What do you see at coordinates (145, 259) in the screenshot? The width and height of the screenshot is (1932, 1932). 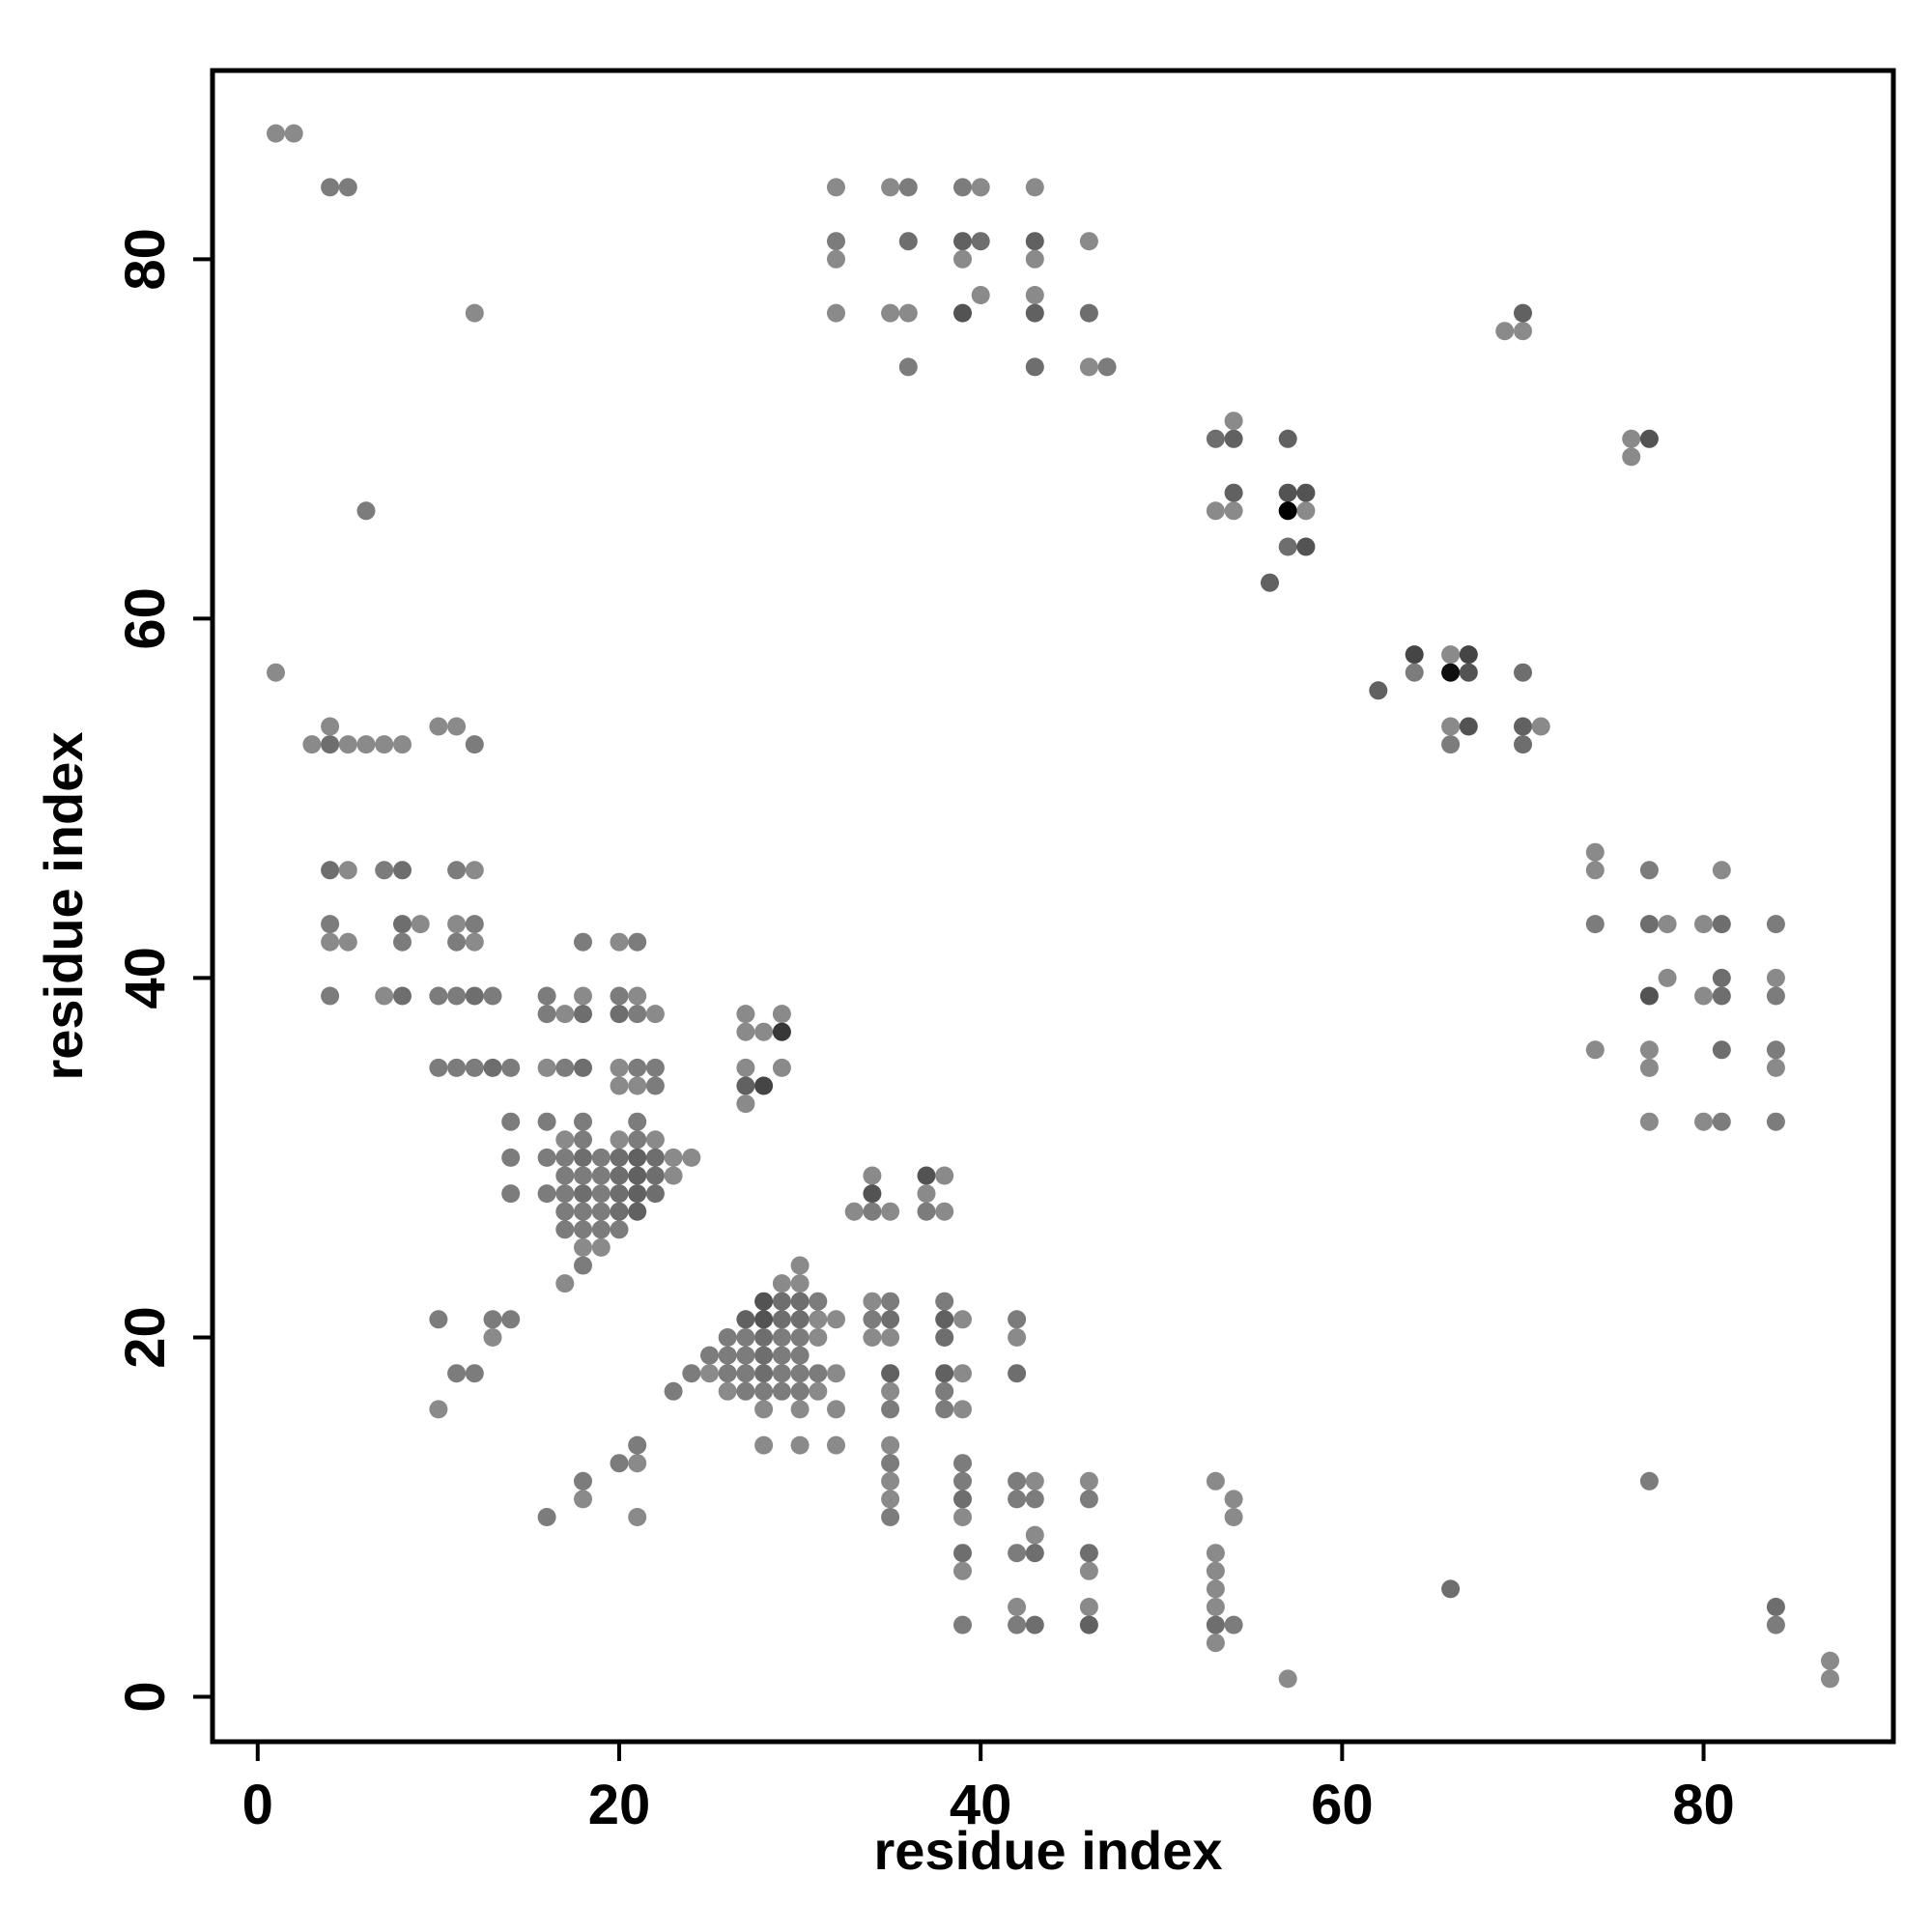 I see `y-tick-label: 80` at bounding box center [145, 259].